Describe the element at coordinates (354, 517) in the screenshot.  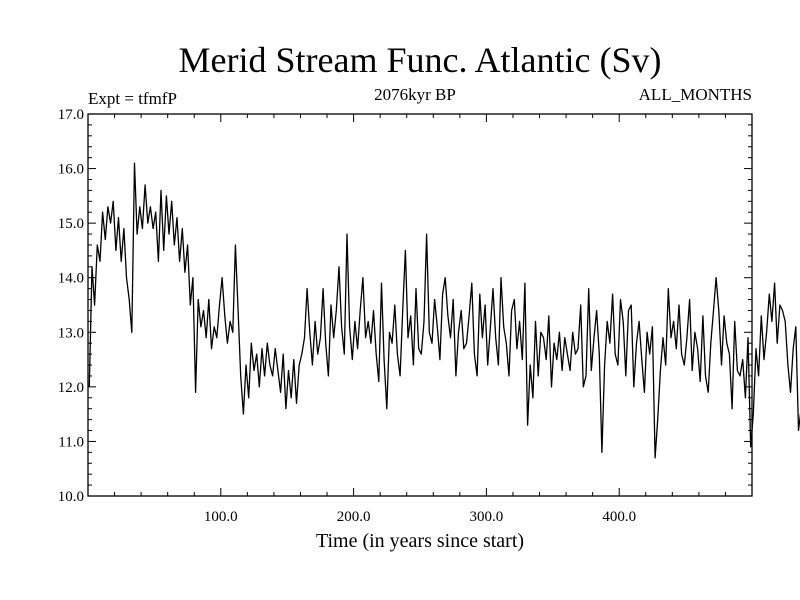
I see `x-tick-label: 200.0` at that location.